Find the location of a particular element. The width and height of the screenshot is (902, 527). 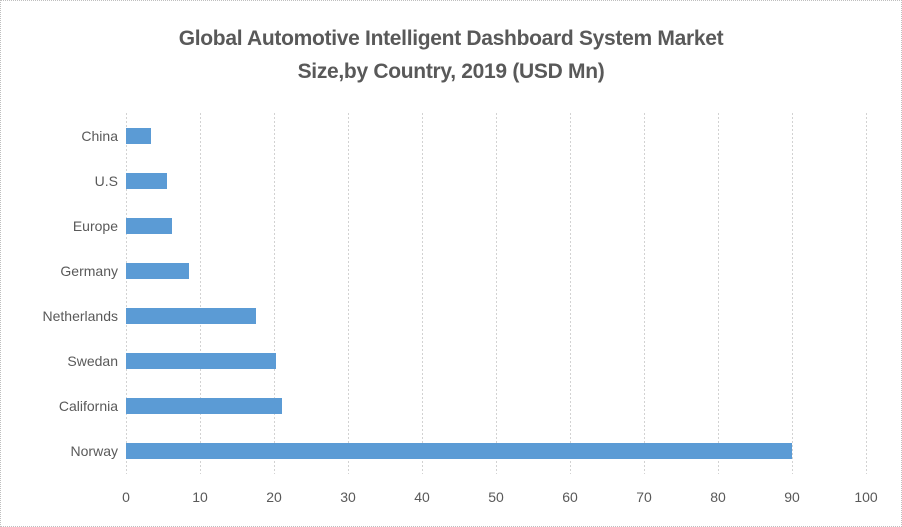

bar-netherlands is located at coordinates (191, 316).